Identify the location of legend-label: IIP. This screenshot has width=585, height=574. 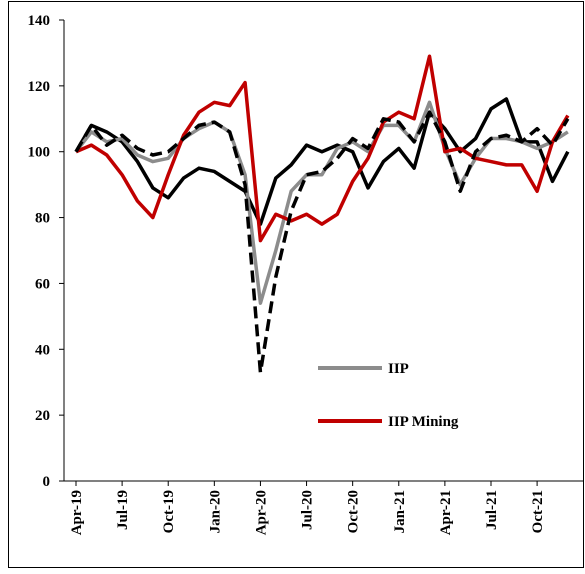
(398, 369).